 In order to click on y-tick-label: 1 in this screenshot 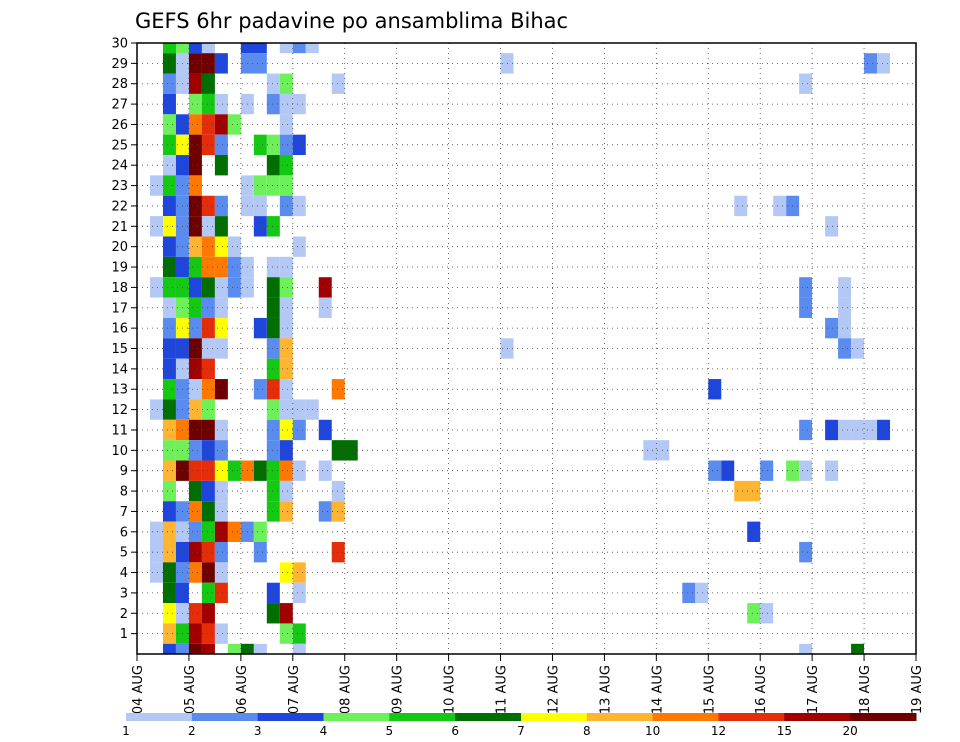, I will do `click(124, 634)`.